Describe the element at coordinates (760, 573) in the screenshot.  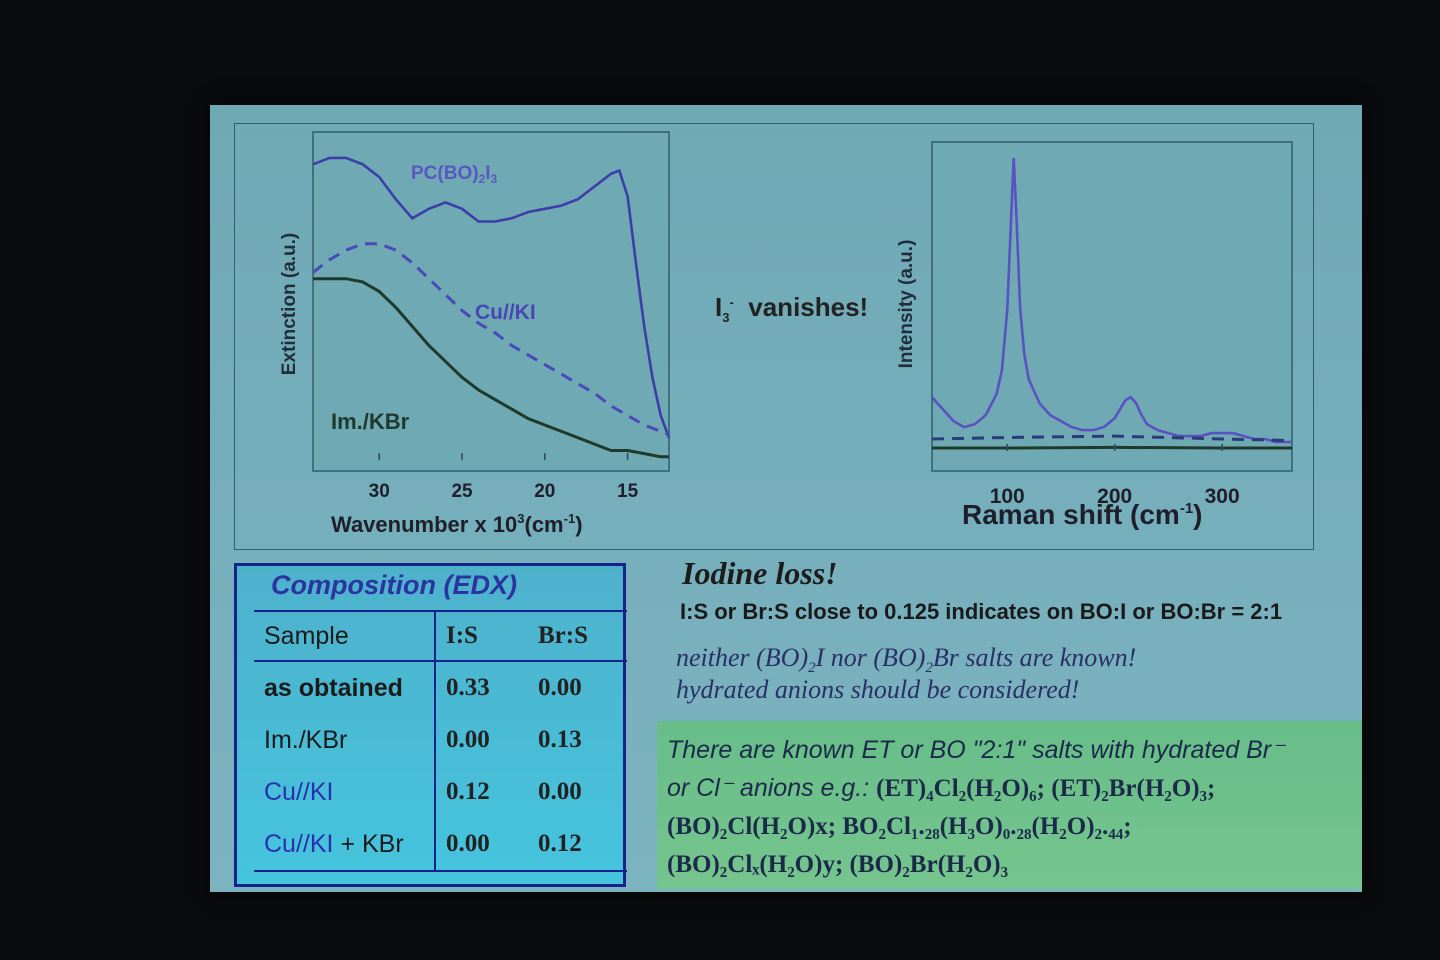
I see `iodine-loss-heading: Iodine loss!` at that location.